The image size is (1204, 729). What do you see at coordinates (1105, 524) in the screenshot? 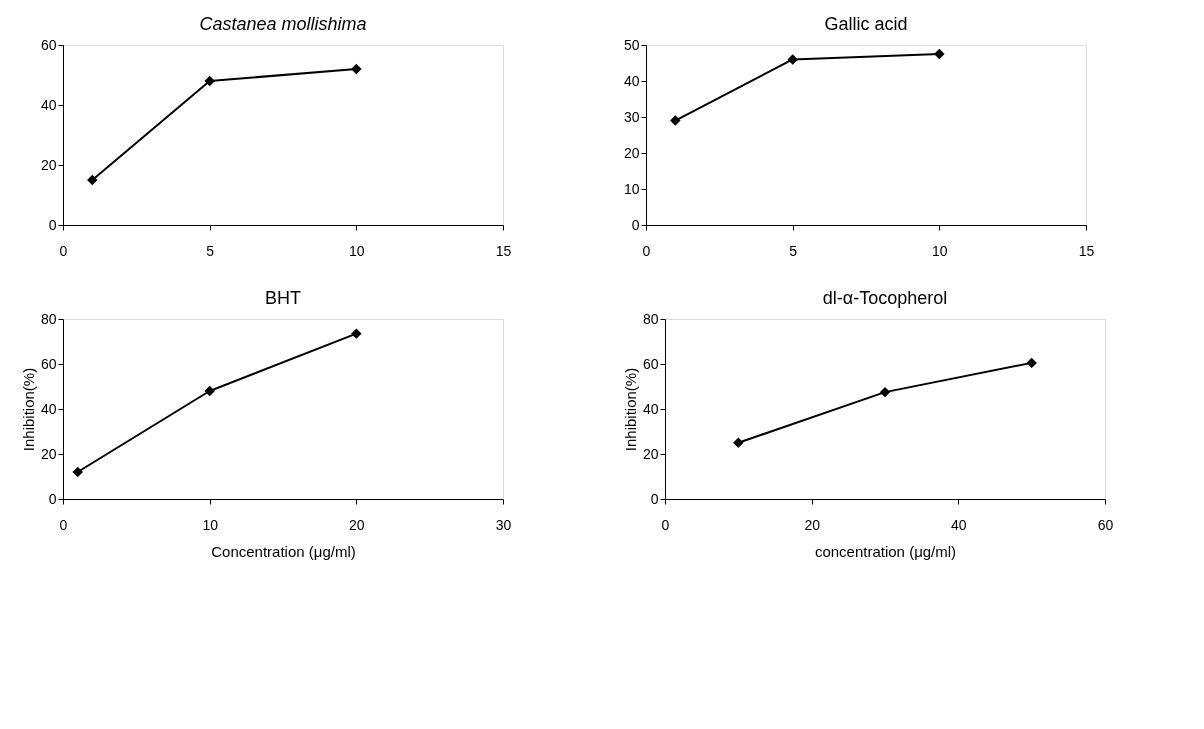
I see `x-tick-label: 60` at bounding box center [1105, 524].